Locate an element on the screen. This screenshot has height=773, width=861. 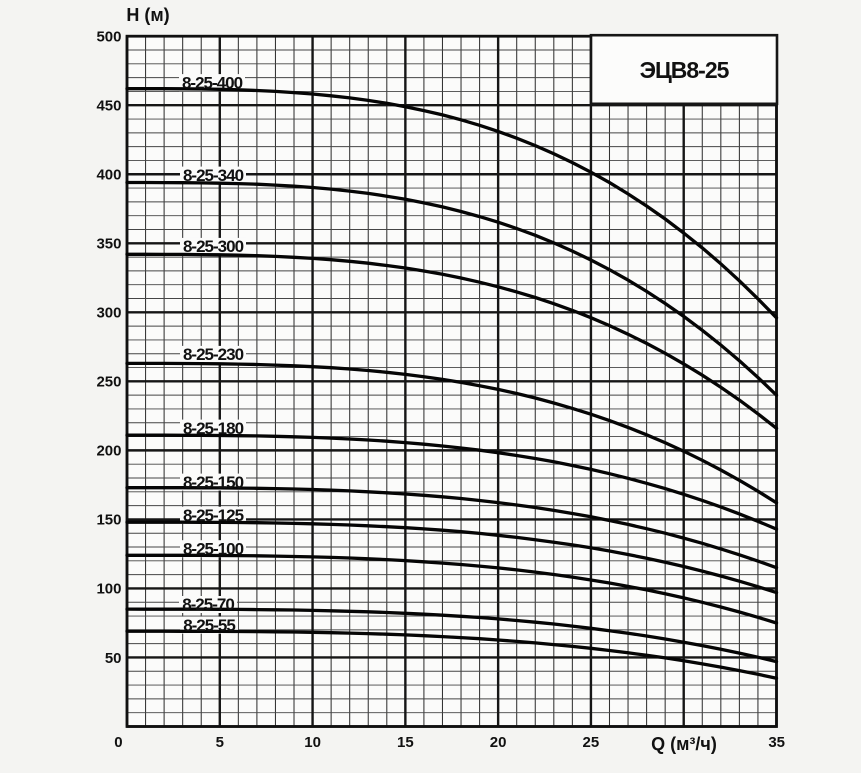
svg-text: 0 is located at coordinates (118, 742).